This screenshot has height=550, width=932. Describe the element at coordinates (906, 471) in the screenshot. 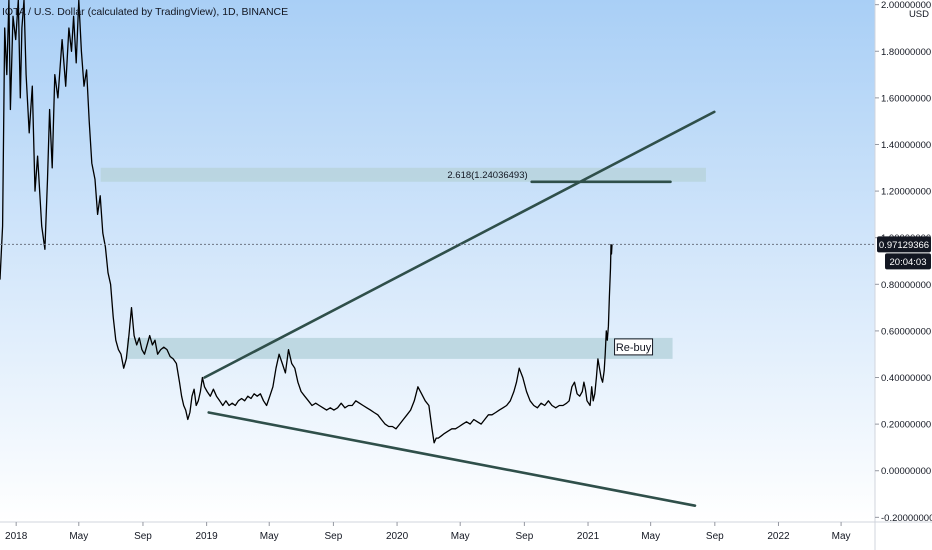

I see `y-tick-label-10: 0.00000000` at that location.